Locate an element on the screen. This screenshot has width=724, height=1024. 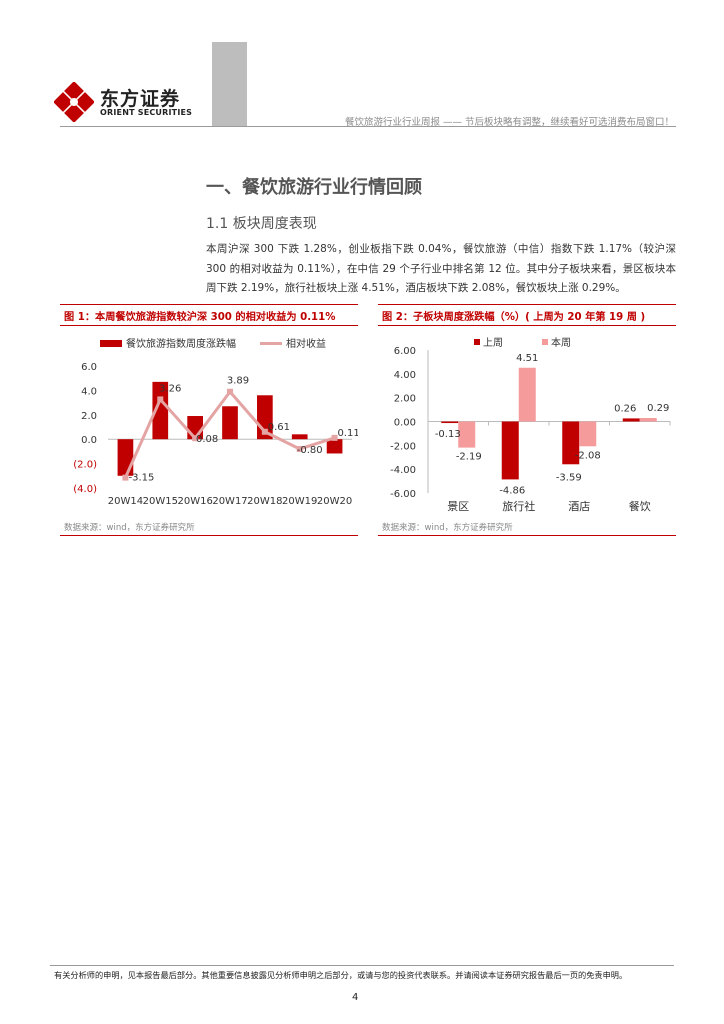
x-tick-label: 20W18 is located at coordinates (264, 501).